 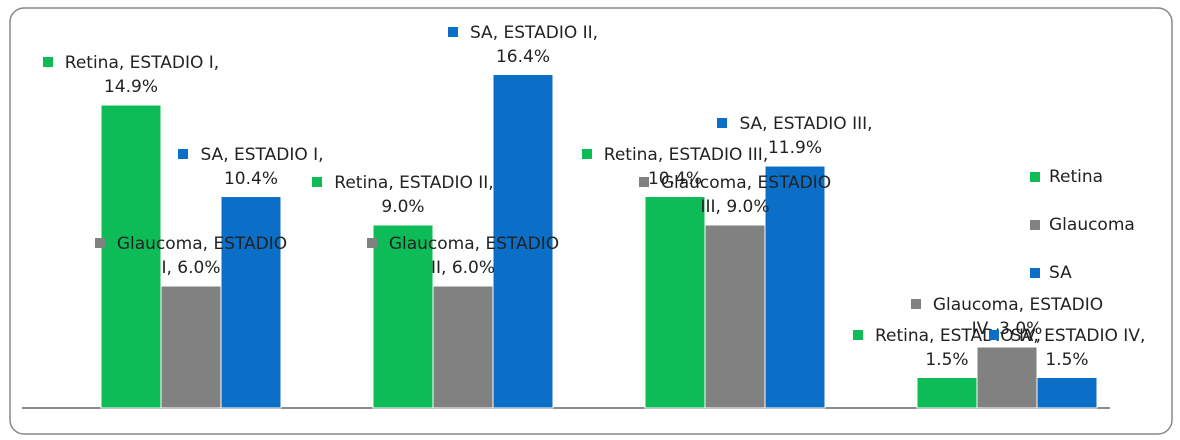 I want to click on label-text: SA, ESTADIO II, 16.4%, so click(x=534, y=44).